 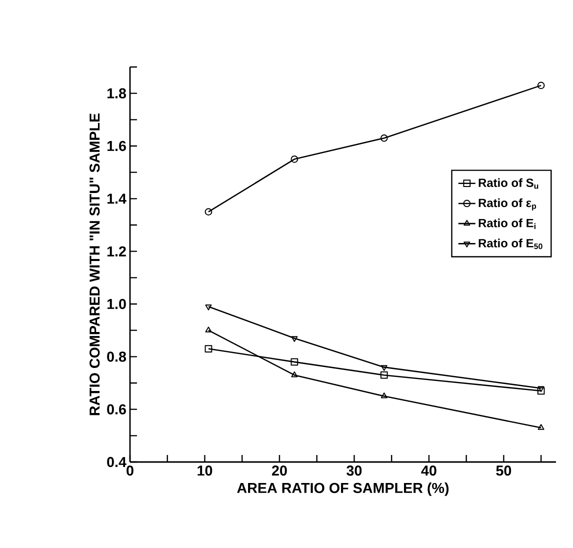 I want to click on y-tick-label: 1.0, so click(x=116, y=304).